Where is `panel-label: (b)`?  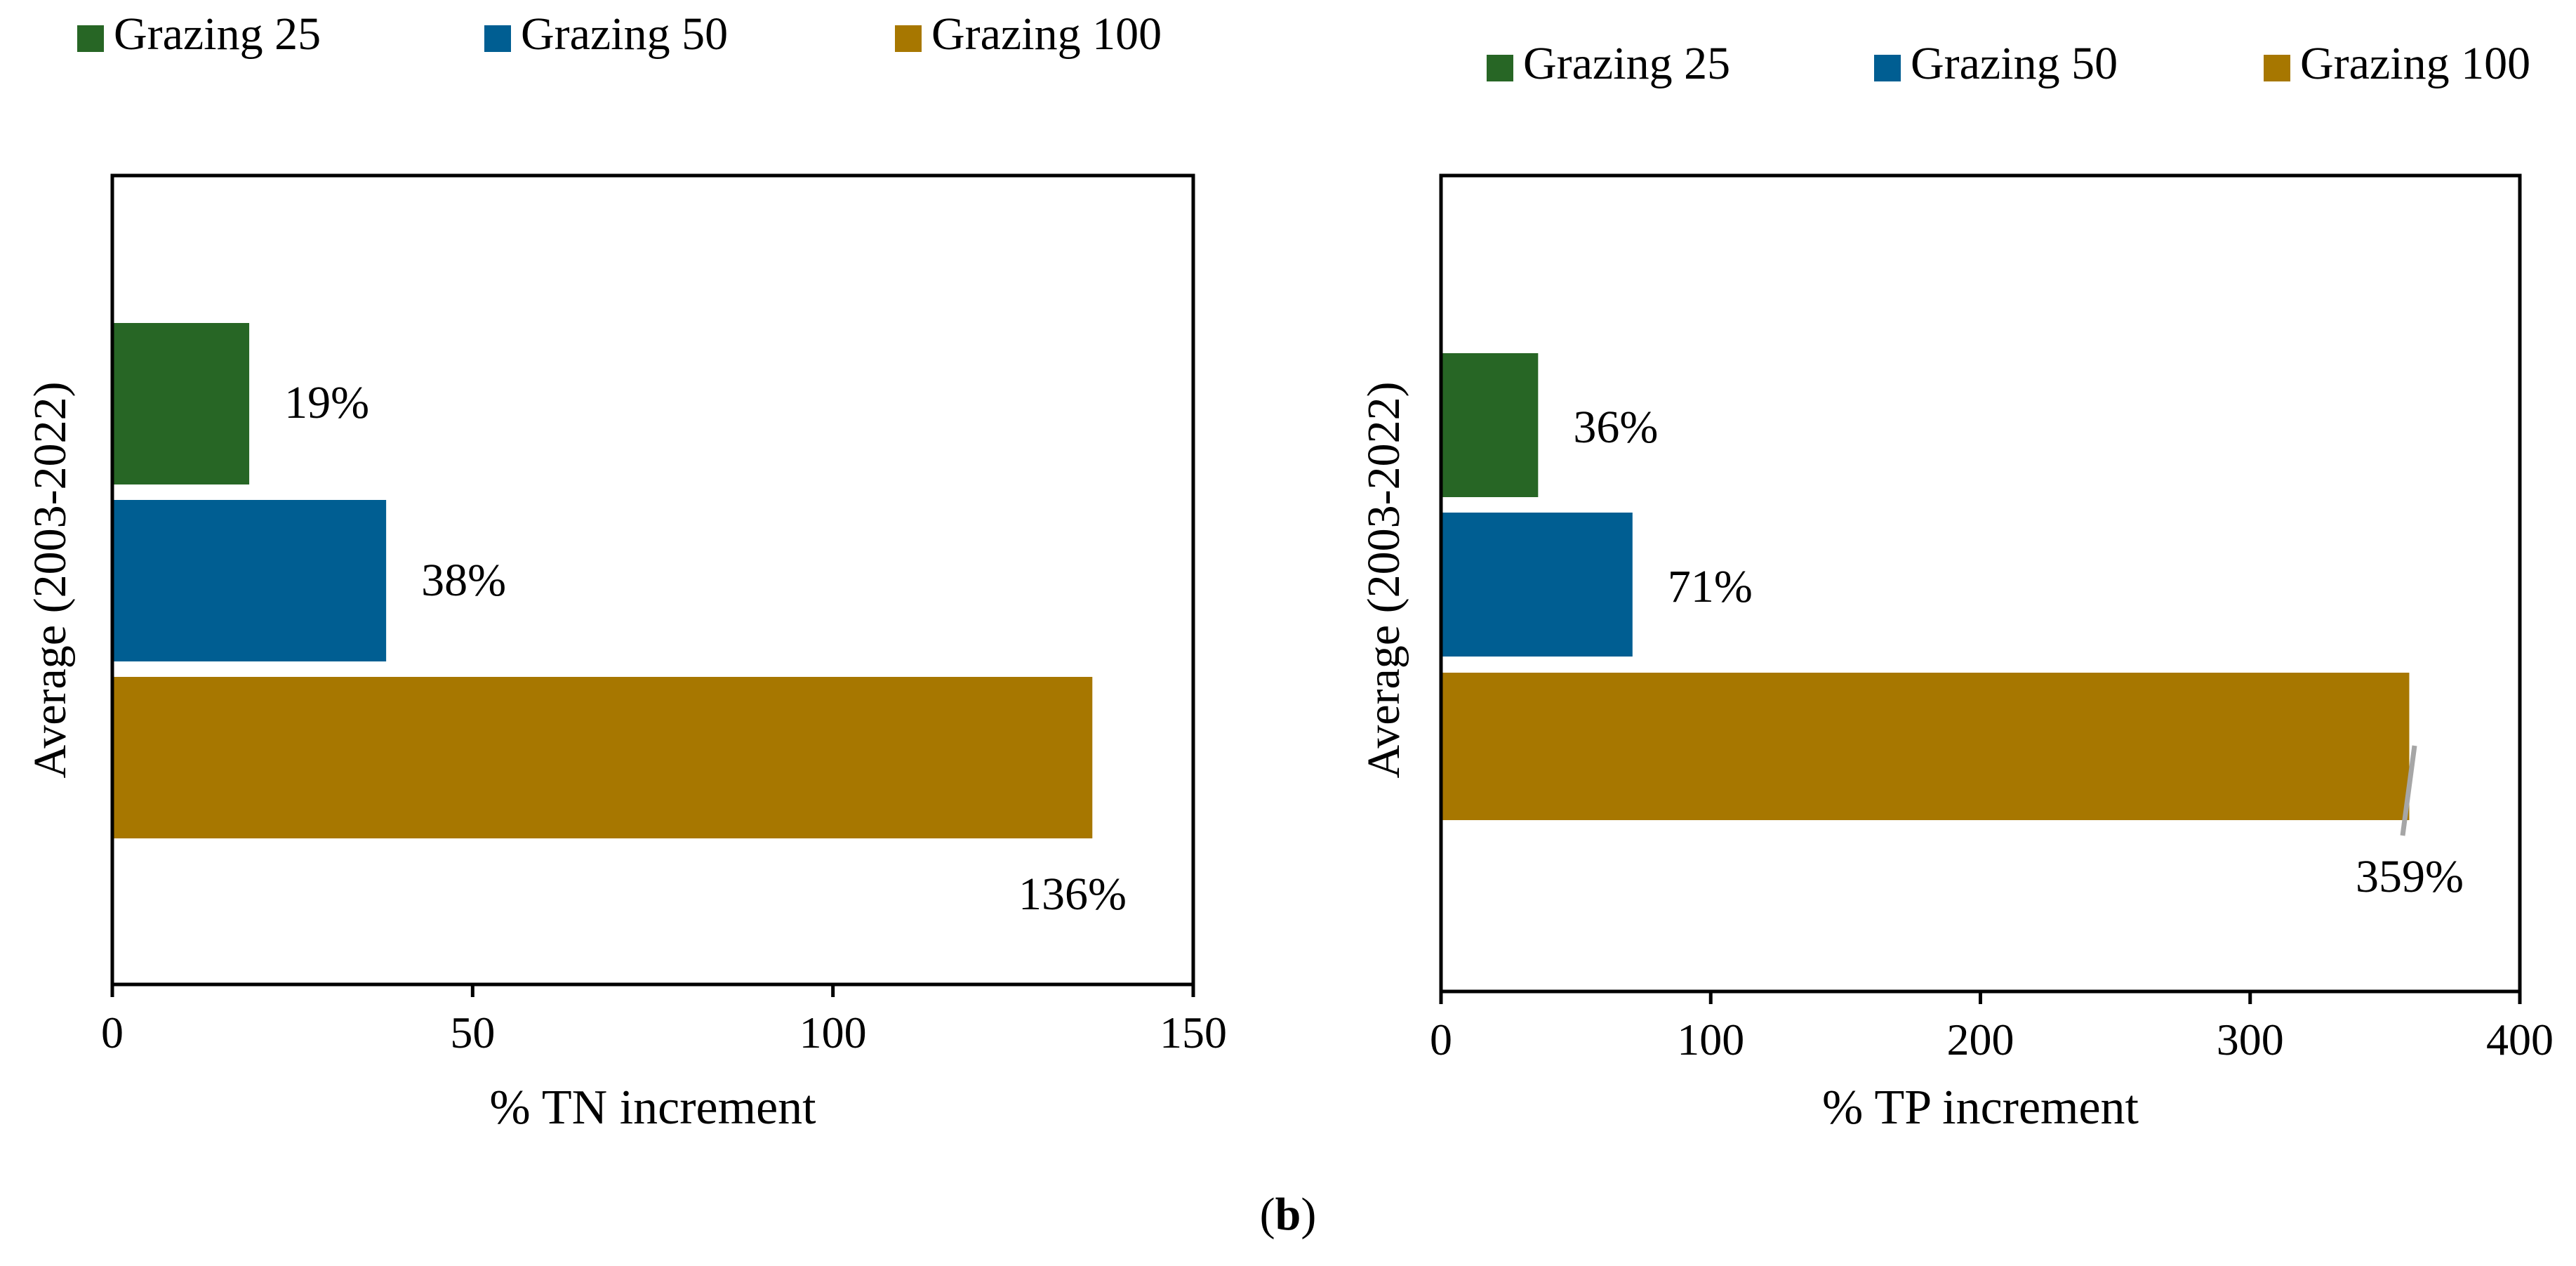 panel-label: (b) is located at coordinates (1288, 1215).